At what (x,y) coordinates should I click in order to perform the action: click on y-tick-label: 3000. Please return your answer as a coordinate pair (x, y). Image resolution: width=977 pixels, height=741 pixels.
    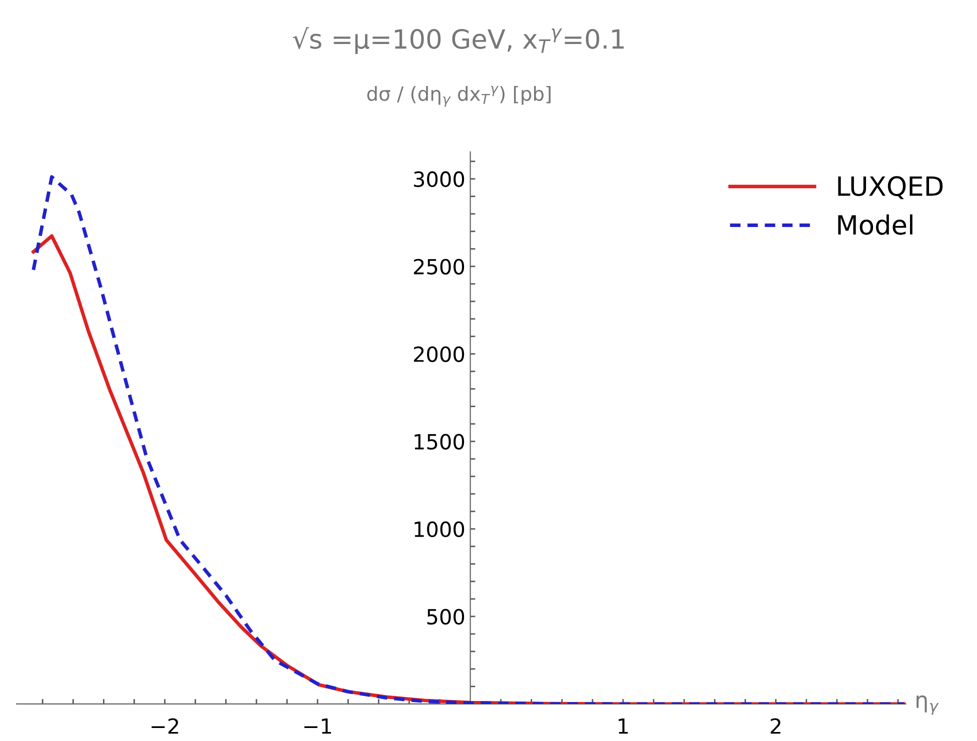
    Looking at the image, I should click on (439, 179).